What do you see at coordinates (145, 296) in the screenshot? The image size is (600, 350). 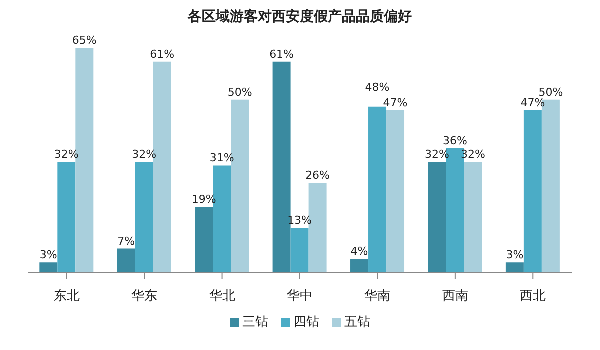 I see `x-tick-label: 华东` at bounding box center [145, 296].